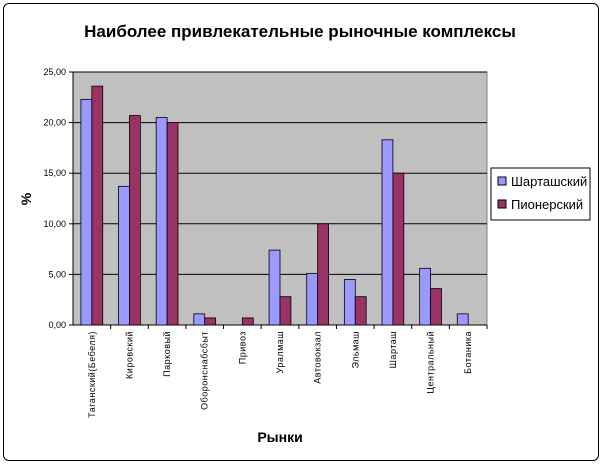 This screenshot has width=603, height=466. What do you see at coordinates (57, 274) in the screenshot?
I see `y-tick-label: 5,00` at bounding box center [57, 274].